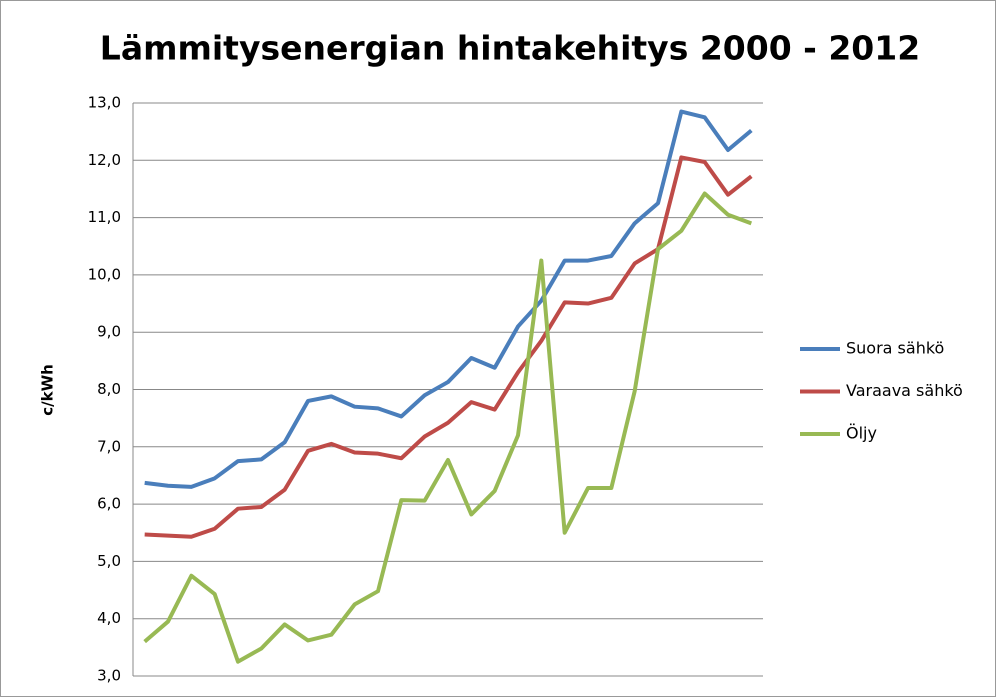 The width and height of the screenshot is (996, 697). What do you see at coordinates (104, 274) in the screenshot?
I see `y-tick-label: 10,0` at bounding box center [104, 274].